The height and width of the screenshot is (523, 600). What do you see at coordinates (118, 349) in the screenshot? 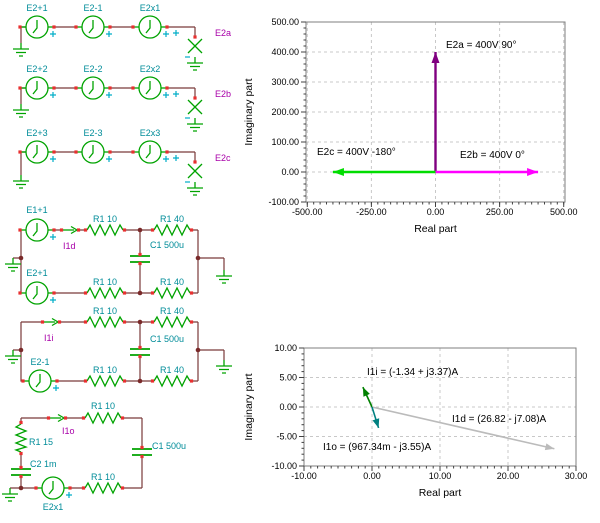
I see `circuit-i1i: I1i R1 10 R1 40 C1 500u E2-1 R1 10 R1 40` at bounding box center [118, 349].